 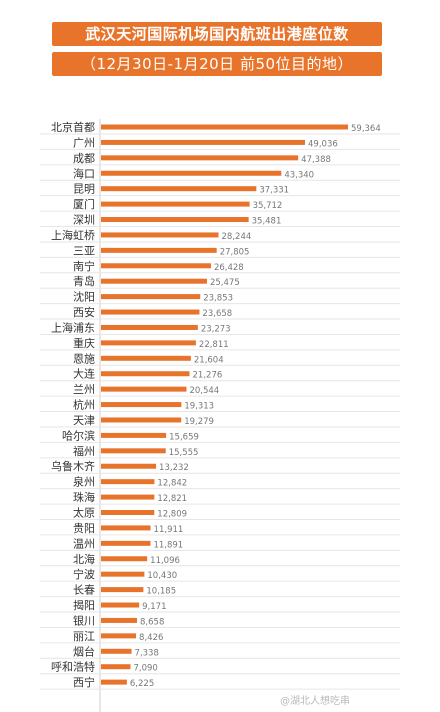 What do you see at coordinates (169, 530) in the screenshot?
I see `value-label: 11,911` at bounding box center [169, 530].